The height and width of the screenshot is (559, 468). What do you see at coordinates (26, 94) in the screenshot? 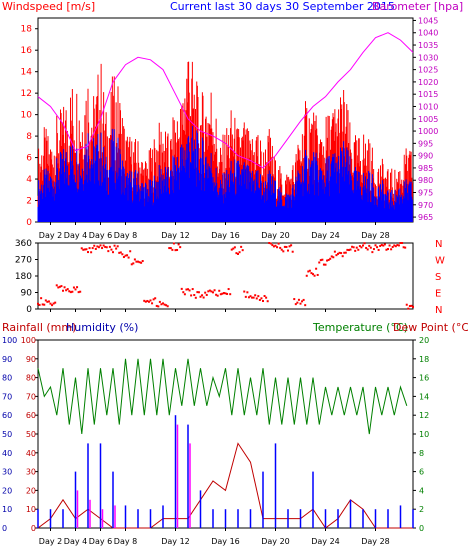
I see `wind-y-tick-label: 12` at bounding box center [26, 94].